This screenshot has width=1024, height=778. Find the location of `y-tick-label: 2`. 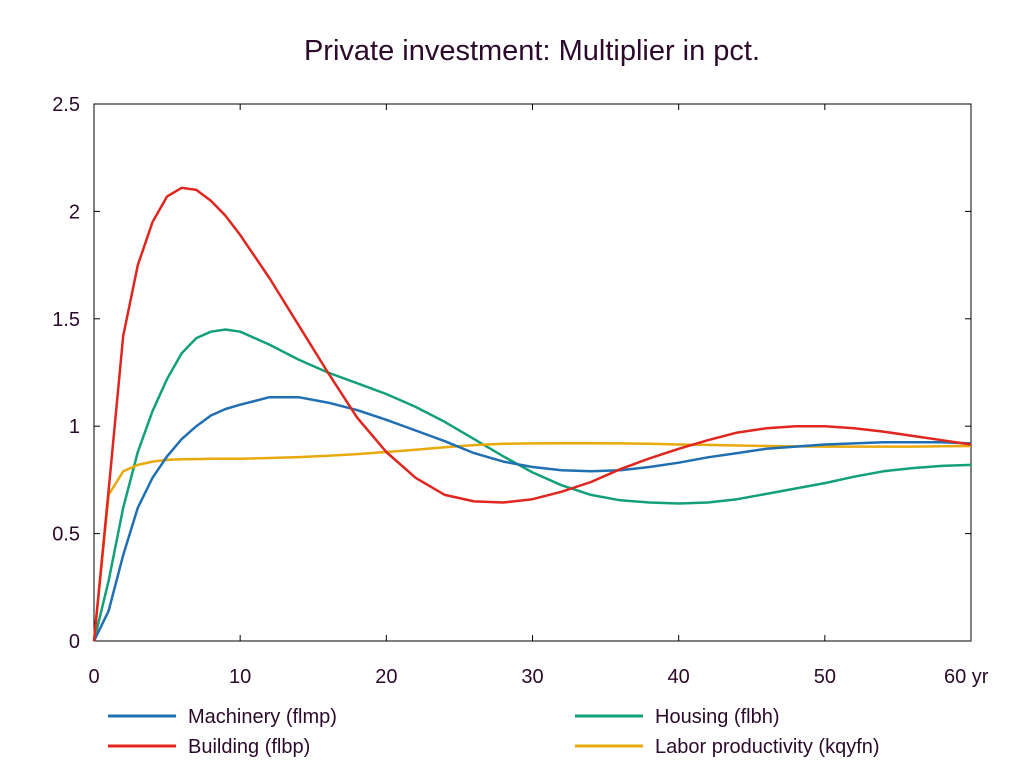

y-tick-label: 2 is located at coordinates (74, 212).